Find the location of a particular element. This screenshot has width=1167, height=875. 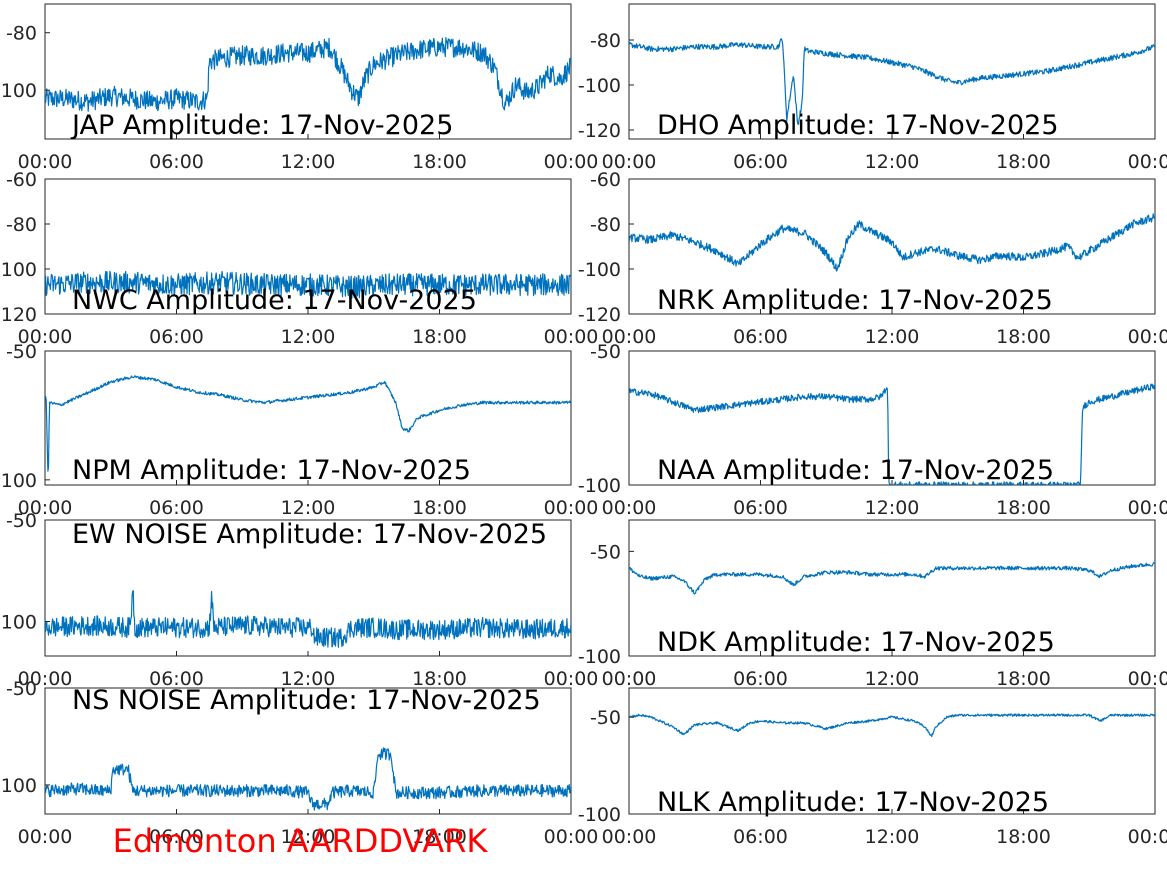

panel-title: JAP Amplitude: 17-Nov-2025 is located at coordinates (261, 125).